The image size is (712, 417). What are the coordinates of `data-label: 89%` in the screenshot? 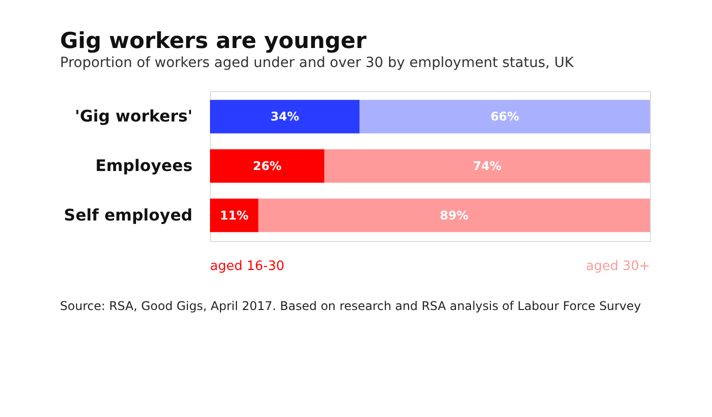 It's located at (454, 215).